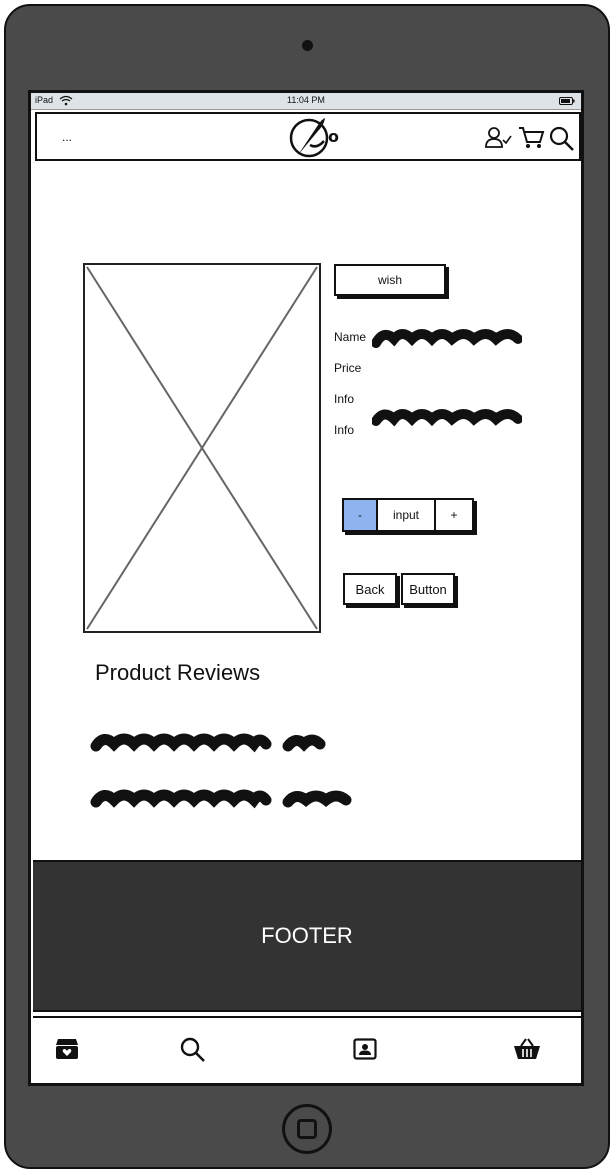 Image resolution: width=616 pixels, height=1175 pixels. Describe the element at coordinates (44, 100) in the screenshot. I see `device-label: iPad` at that location.